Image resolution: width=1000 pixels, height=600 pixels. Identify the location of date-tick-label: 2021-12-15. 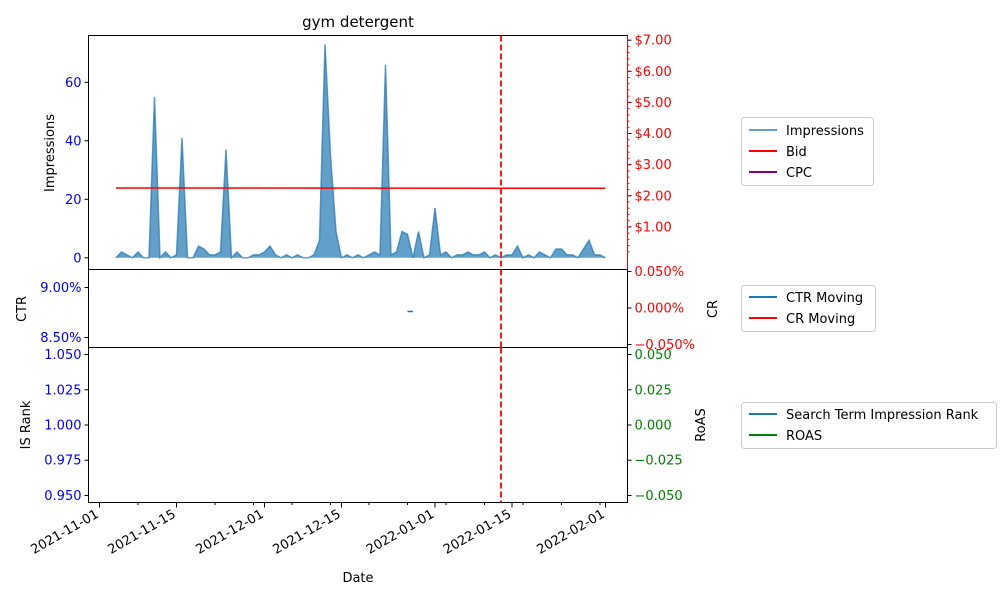
(307, 532).